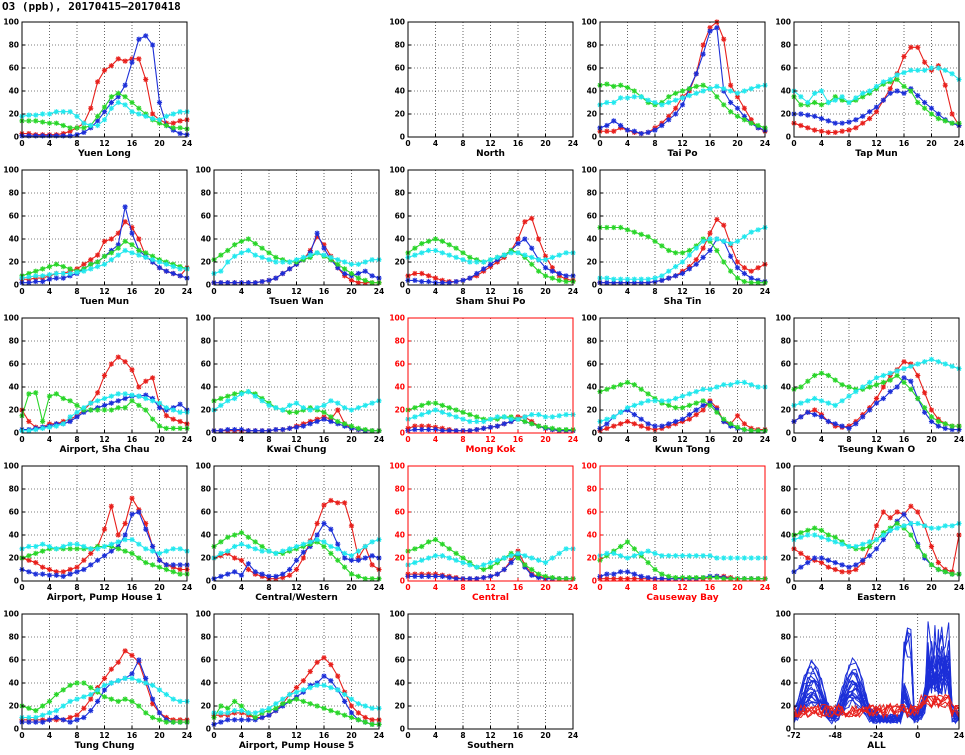  What do you see at coordinates (296, 598) in the screenshot?
I see `panel-title: Central/Western` at bounding box center [296, 598].